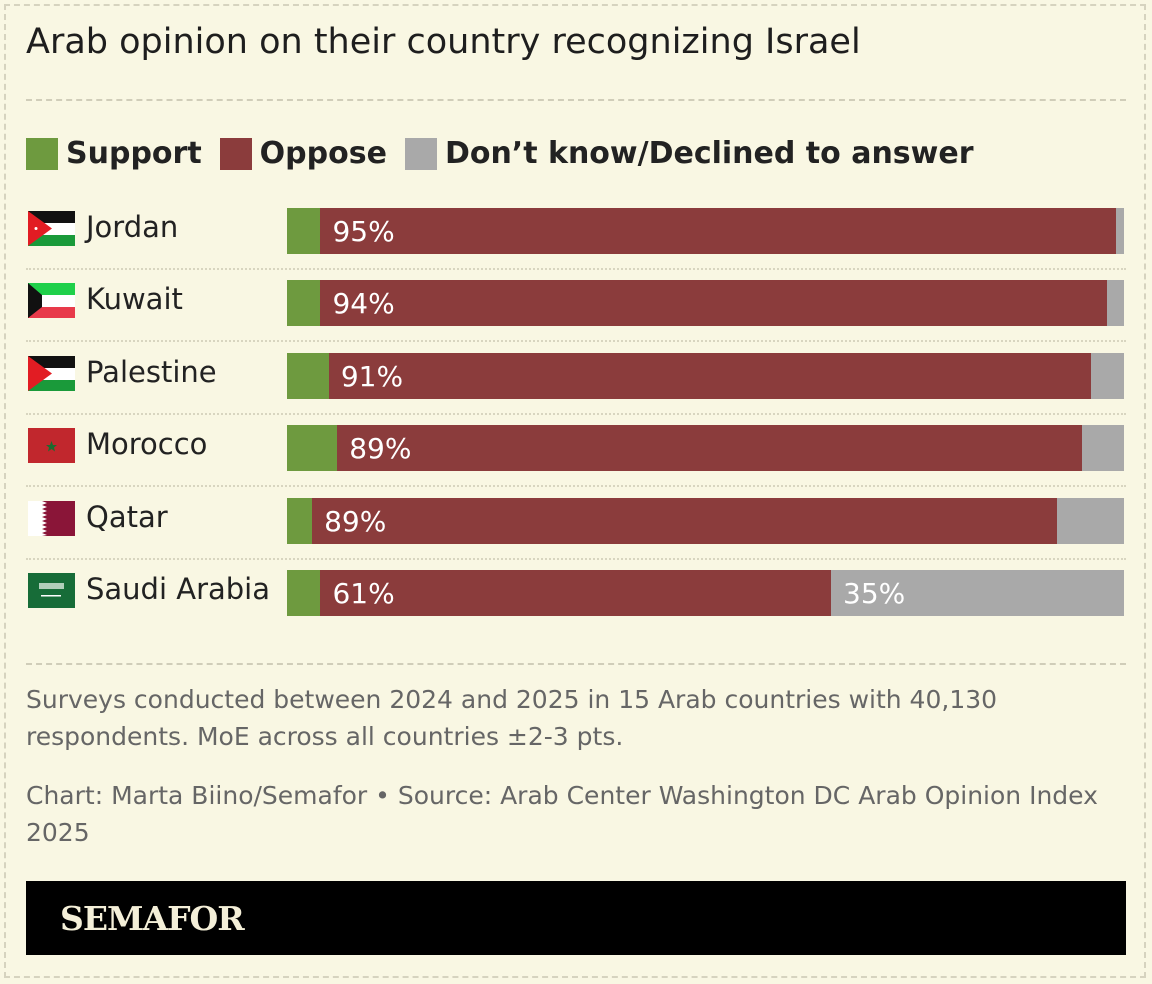 The image size is (1152, 984). What do you see at coordinates (134, 299) in the screenshot?
I see `category-label: Kuwait` at bounding box center [134, 299].